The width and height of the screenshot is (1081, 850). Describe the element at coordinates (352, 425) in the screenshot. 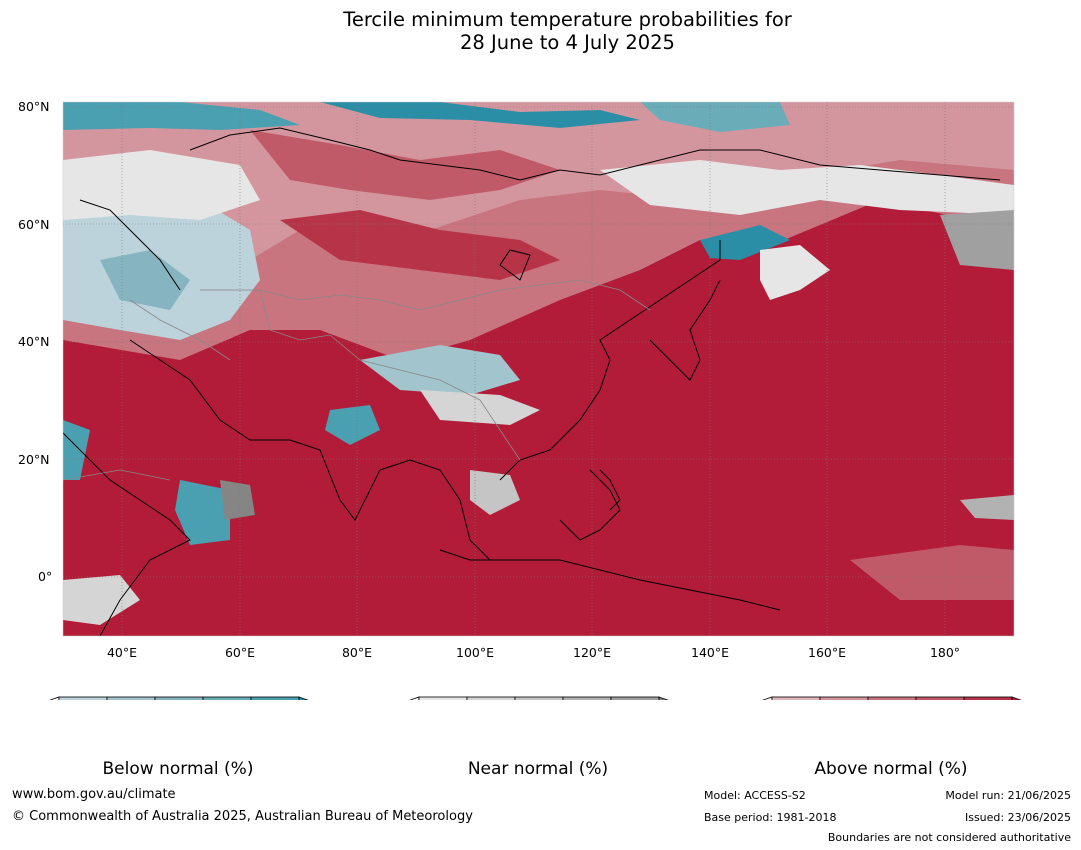

I see `below-normal-himalaya` at that location.